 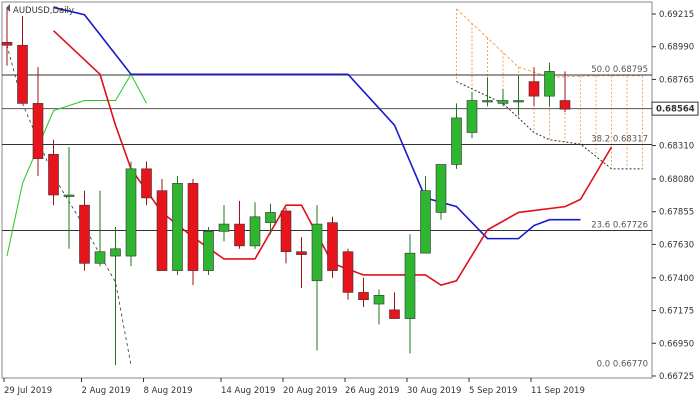 What do you see at coordinates (106, 391) in the screenshot?
I see `x-tick-label: 2 Aug 2019` at bounding box center [106, 391].